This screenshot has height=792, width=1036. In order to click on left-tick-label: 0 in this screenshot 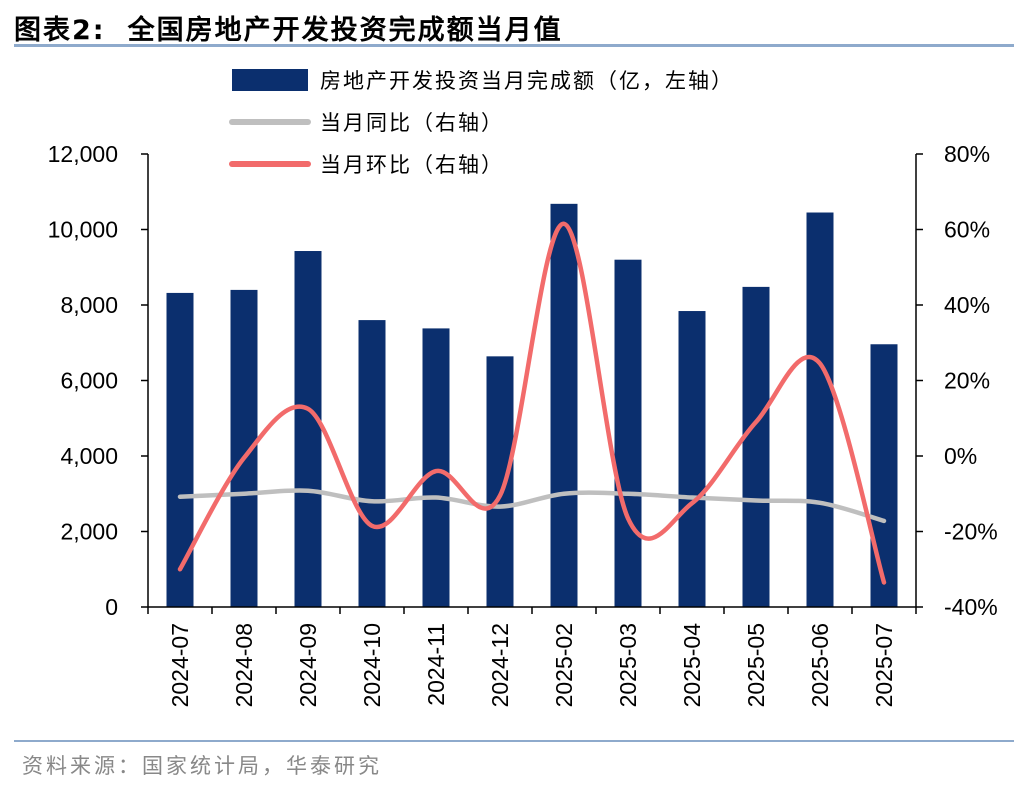, I will do `click(111, 607)`.